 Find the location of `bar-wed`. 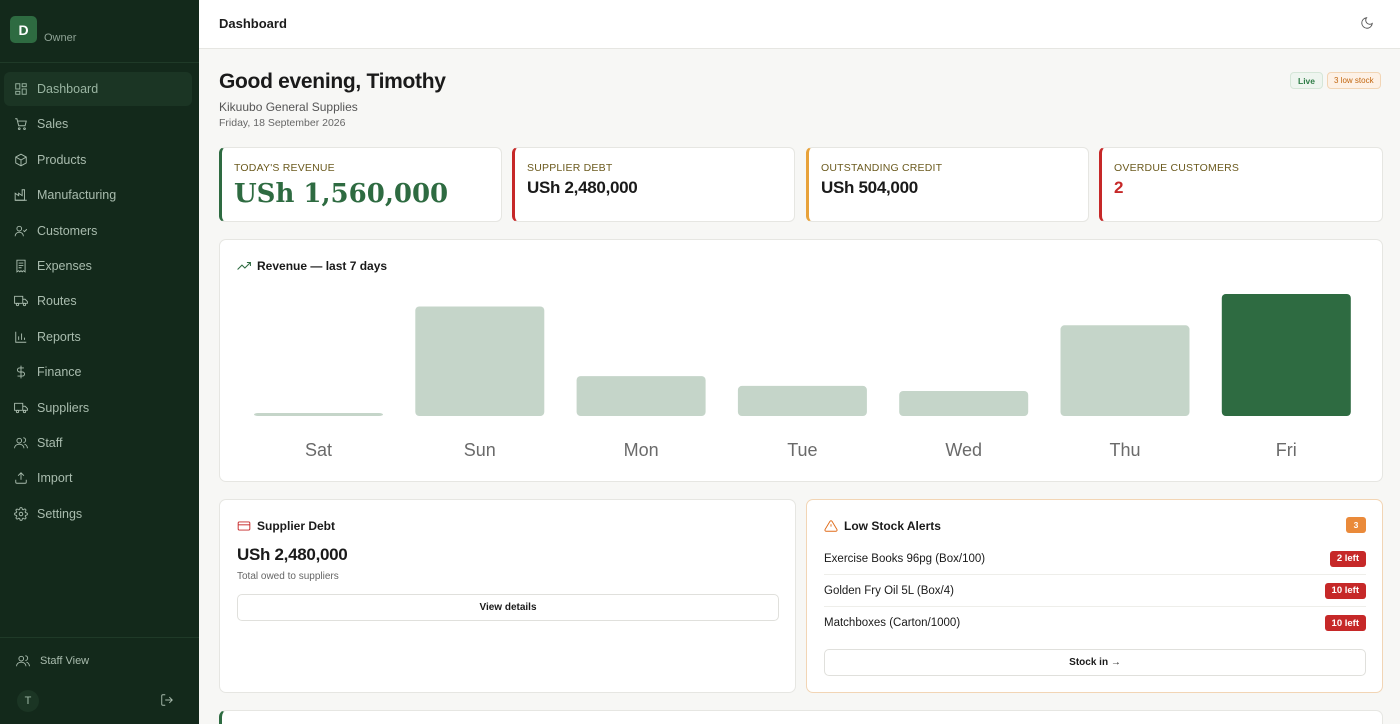

bar-wed is located at coordinates (964, 403).